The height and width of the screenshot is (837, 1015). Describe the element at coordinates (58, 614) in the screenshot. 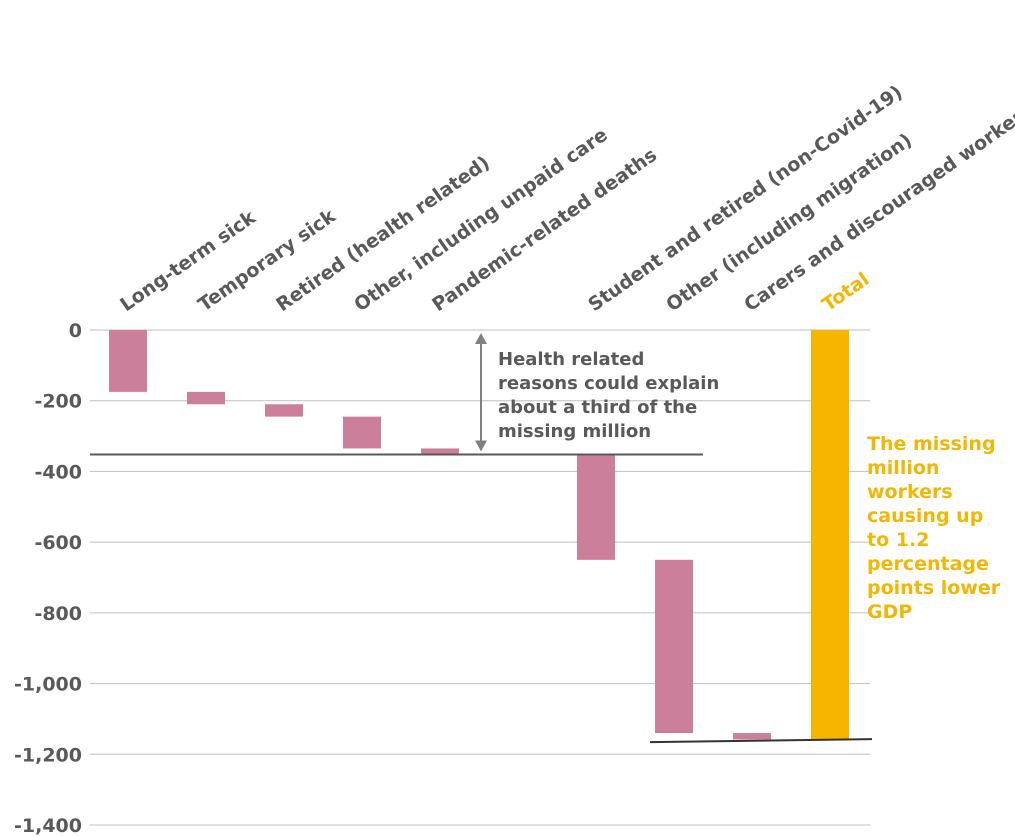

I see `y-tick-label: -800` at that location.